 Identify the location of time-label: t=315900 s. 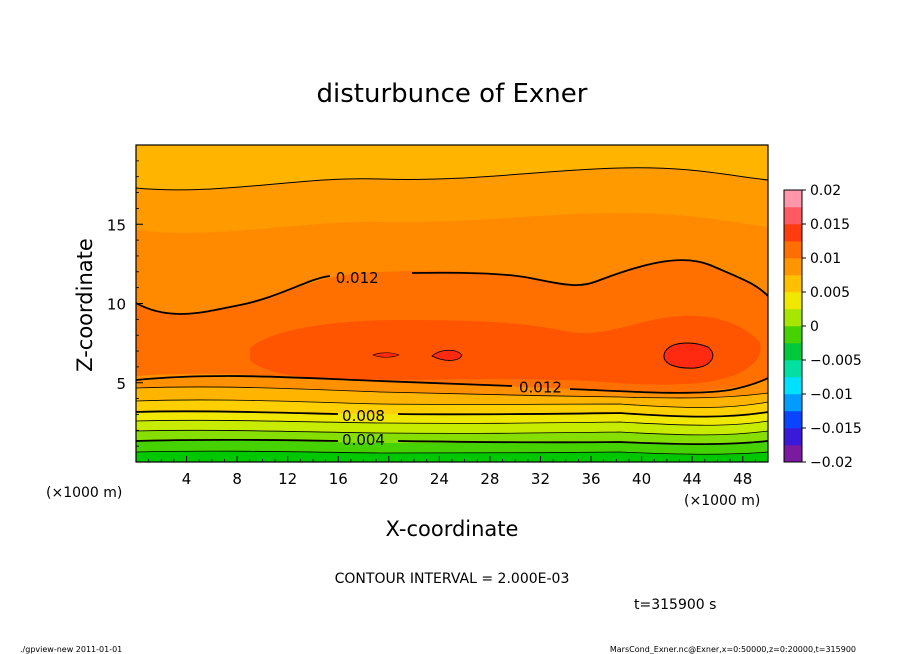
(675, 605).